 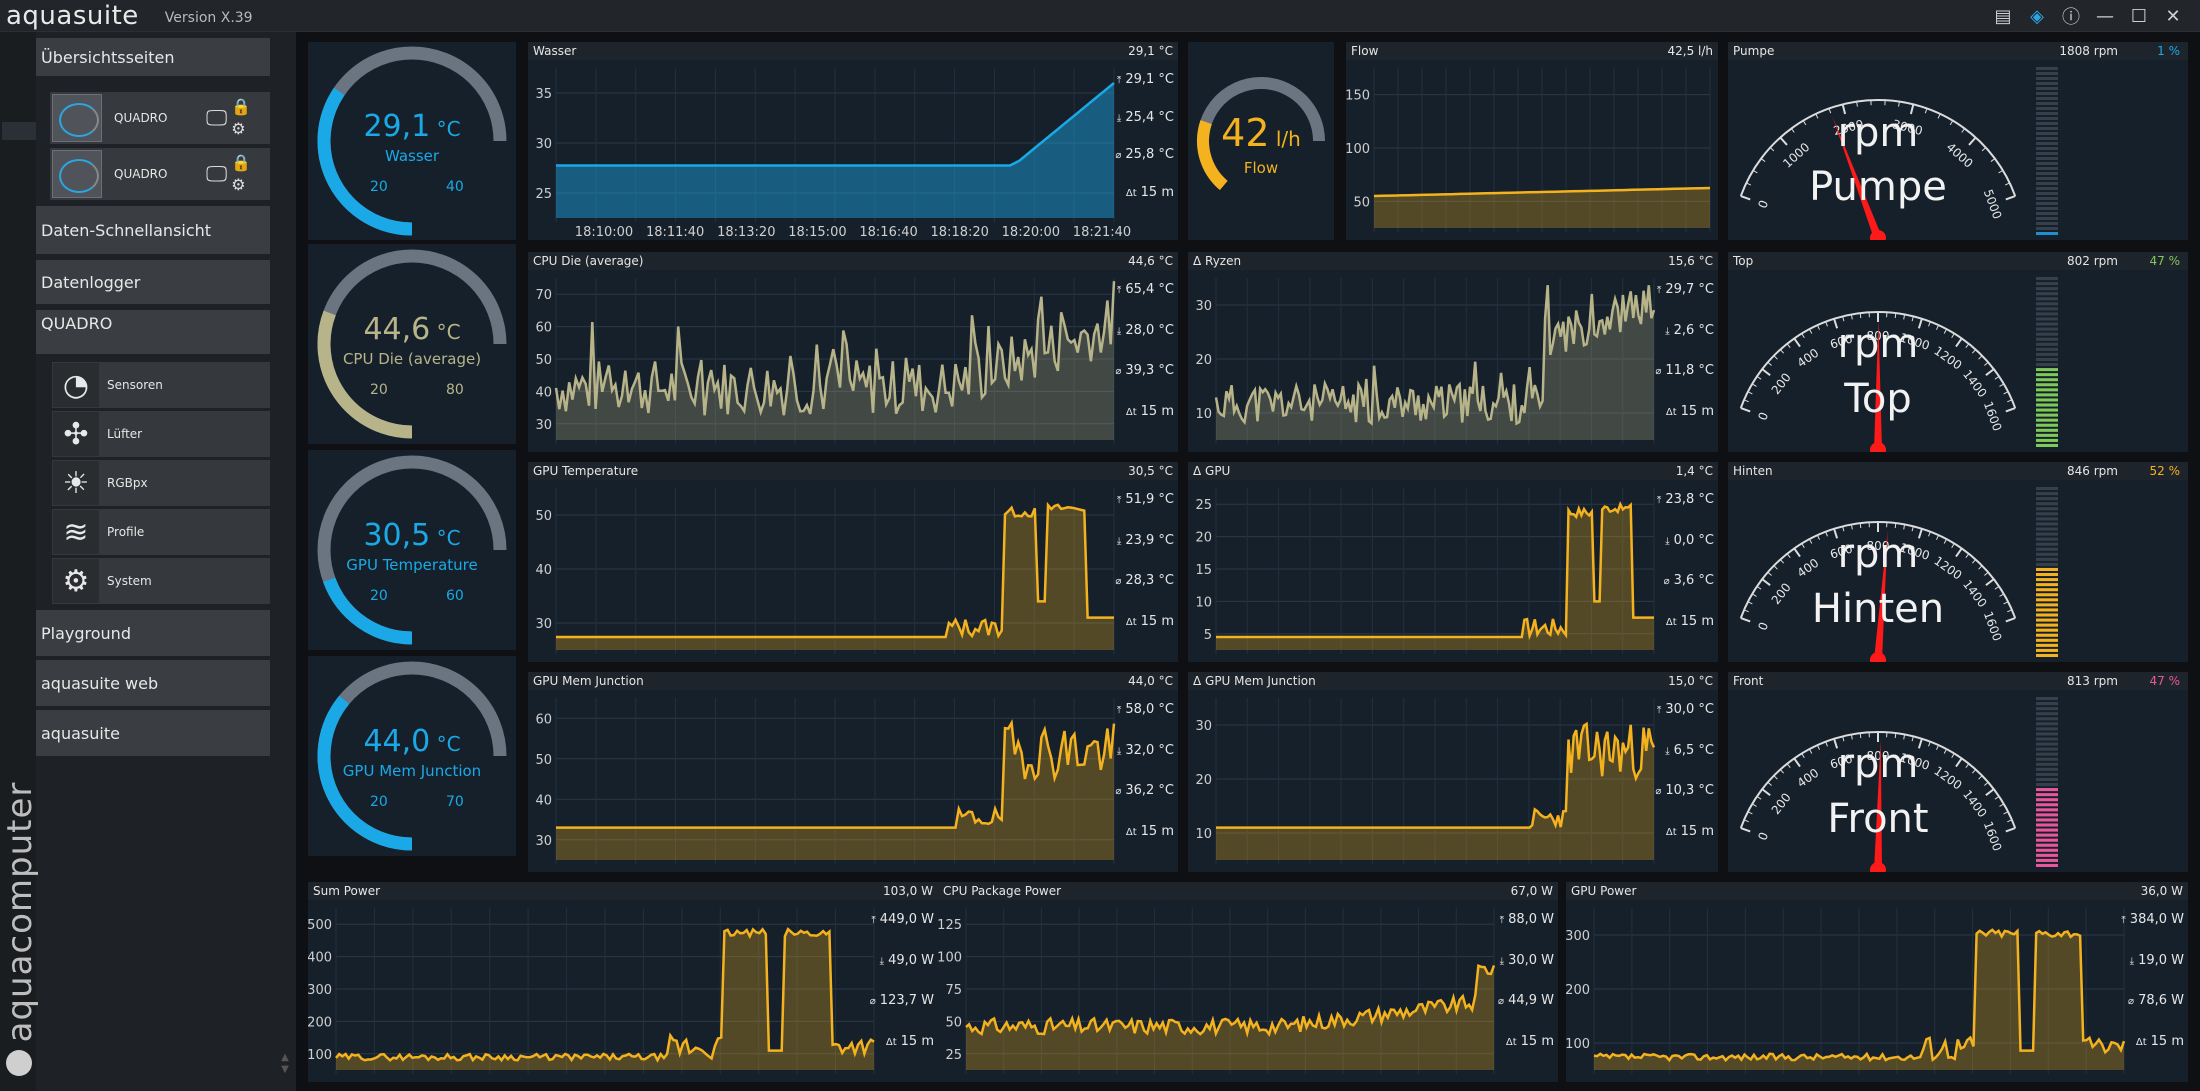 What do you see at coordinates (853, 51) in the screenshot?
I see `chart-title: Wasser` at bounding box center [853, 51].